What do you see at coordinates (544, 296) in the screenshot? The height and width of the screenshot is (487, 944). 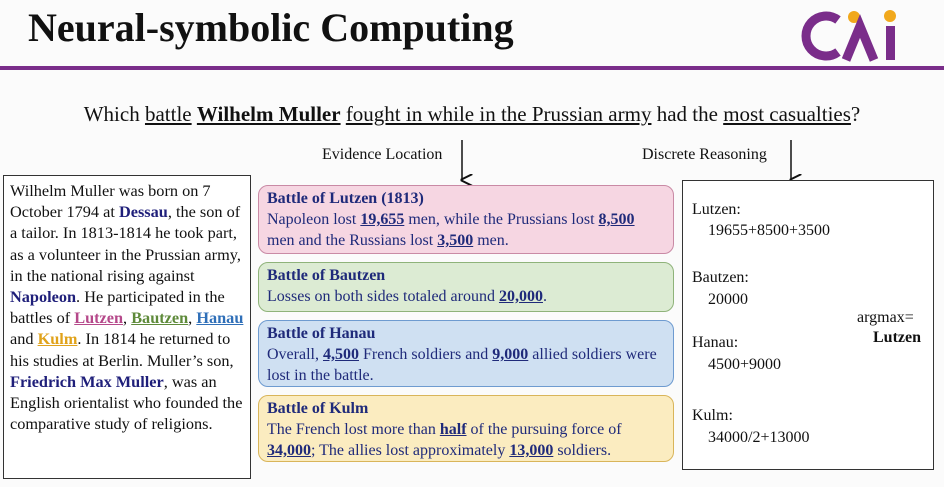 I see `text-run: .` at bounding box center [544, 296].